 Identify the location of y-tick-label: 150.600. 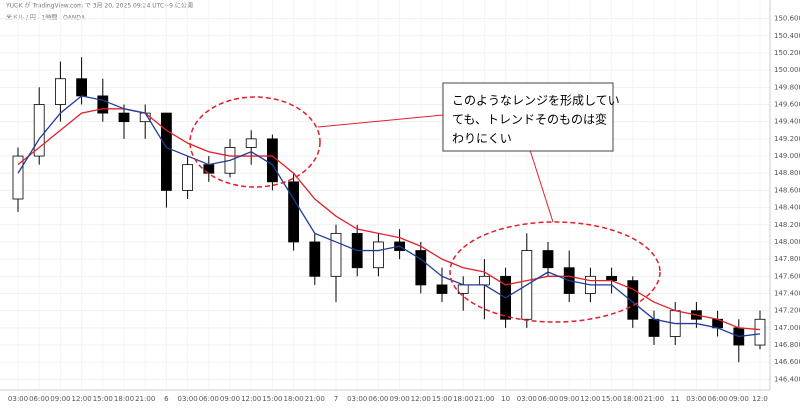
(787, 19).